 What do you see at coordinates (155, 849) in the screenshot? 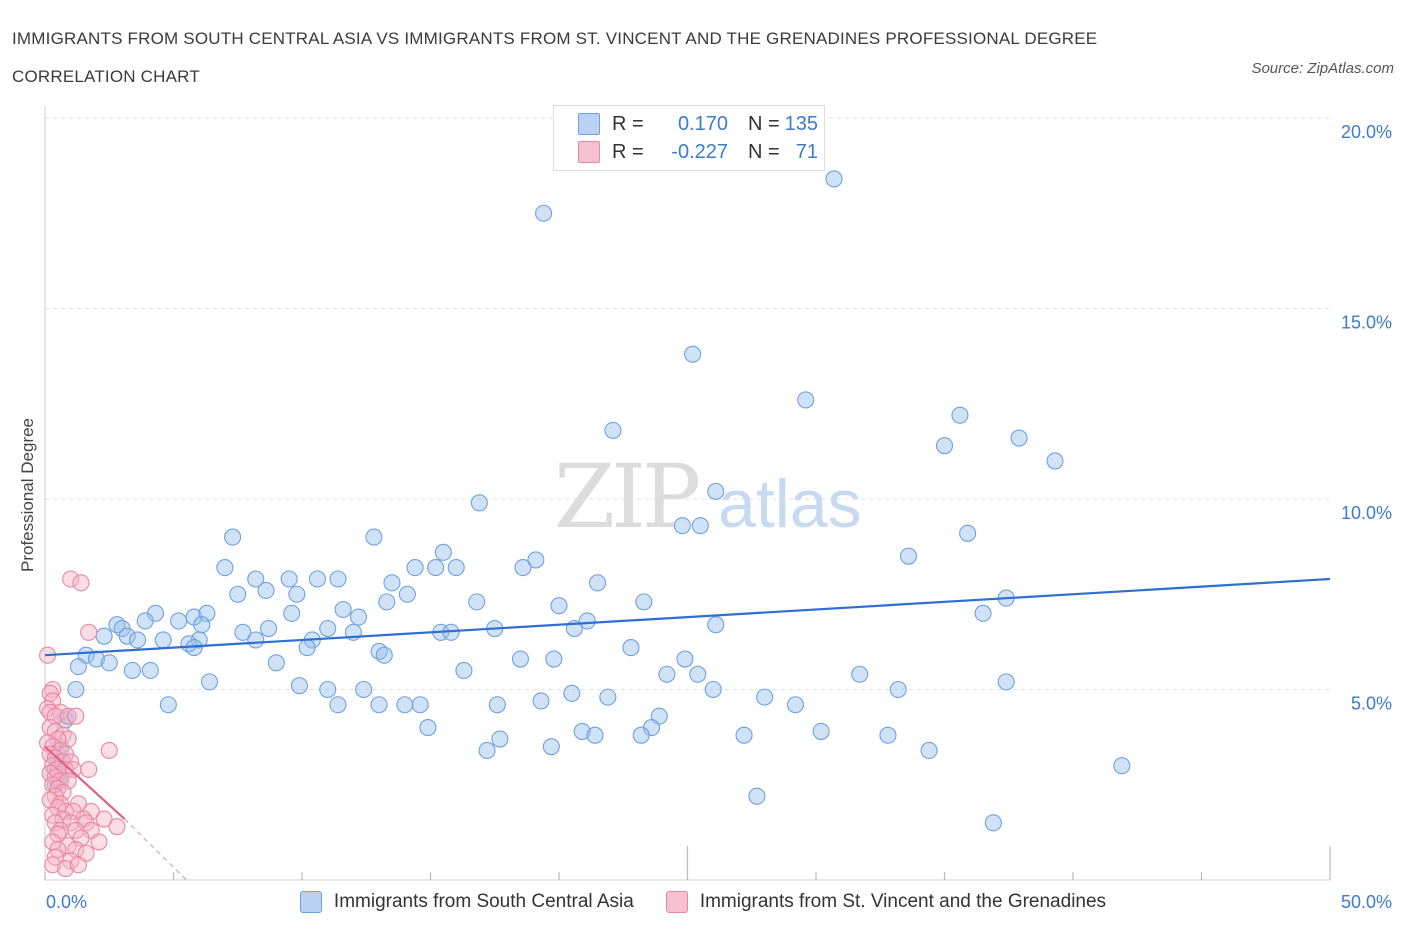
I see `trend-extension-st-vincent` at bounding box center [155, 849].